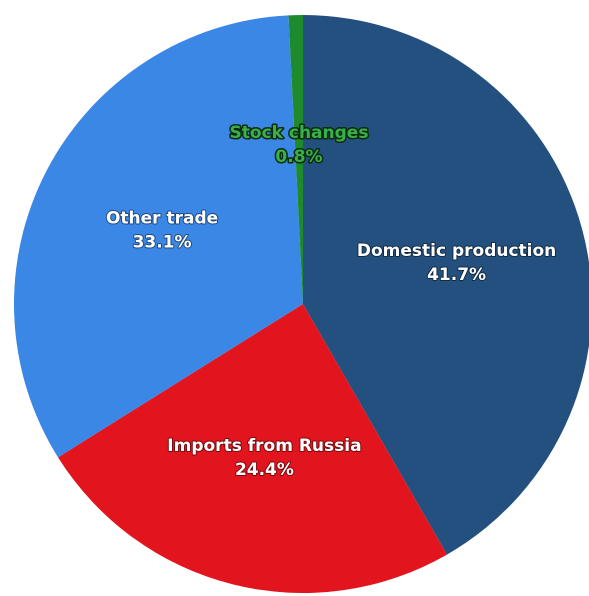 This screenshot has width=589, height=596. What do you see at coordinates (456, 275) in the screenshot?
I see `slice-value-label: 41.7%` at bounding box center [456, 275].